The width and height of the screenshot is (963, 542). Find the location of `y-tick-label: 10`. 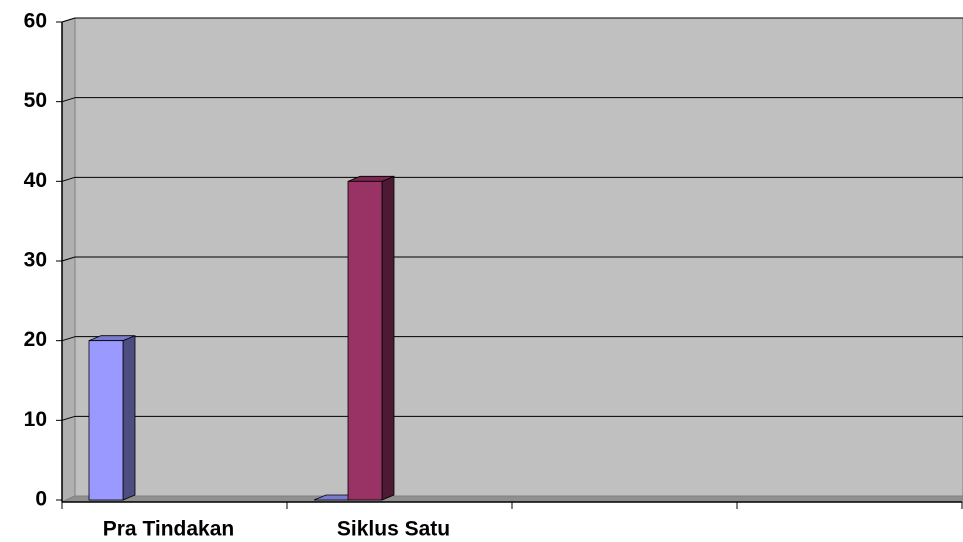

y-tick-label: 10 is located at coordinates (35, 419).